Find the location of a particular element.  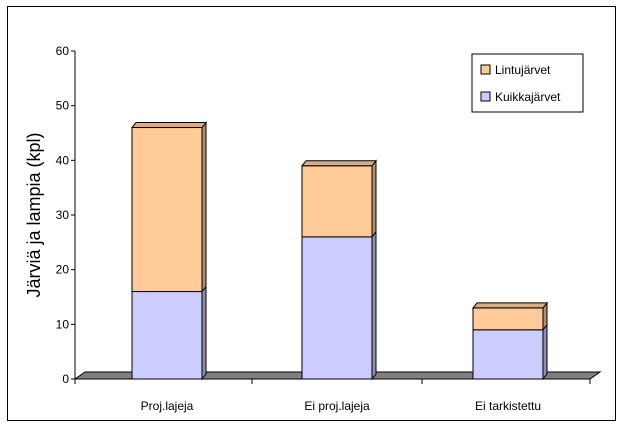

y-tick-label: 10 is located at coordinates (63, 324).